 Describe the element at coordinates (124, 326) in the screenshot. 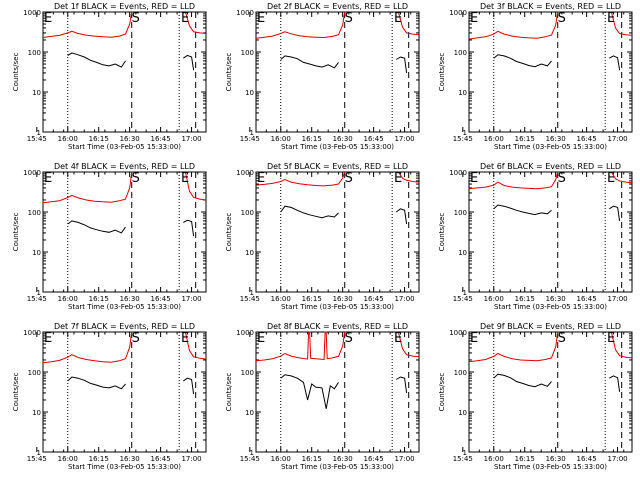

I see `panel-title: Det 7f BLACK = Events, RED = LLD` at that location.